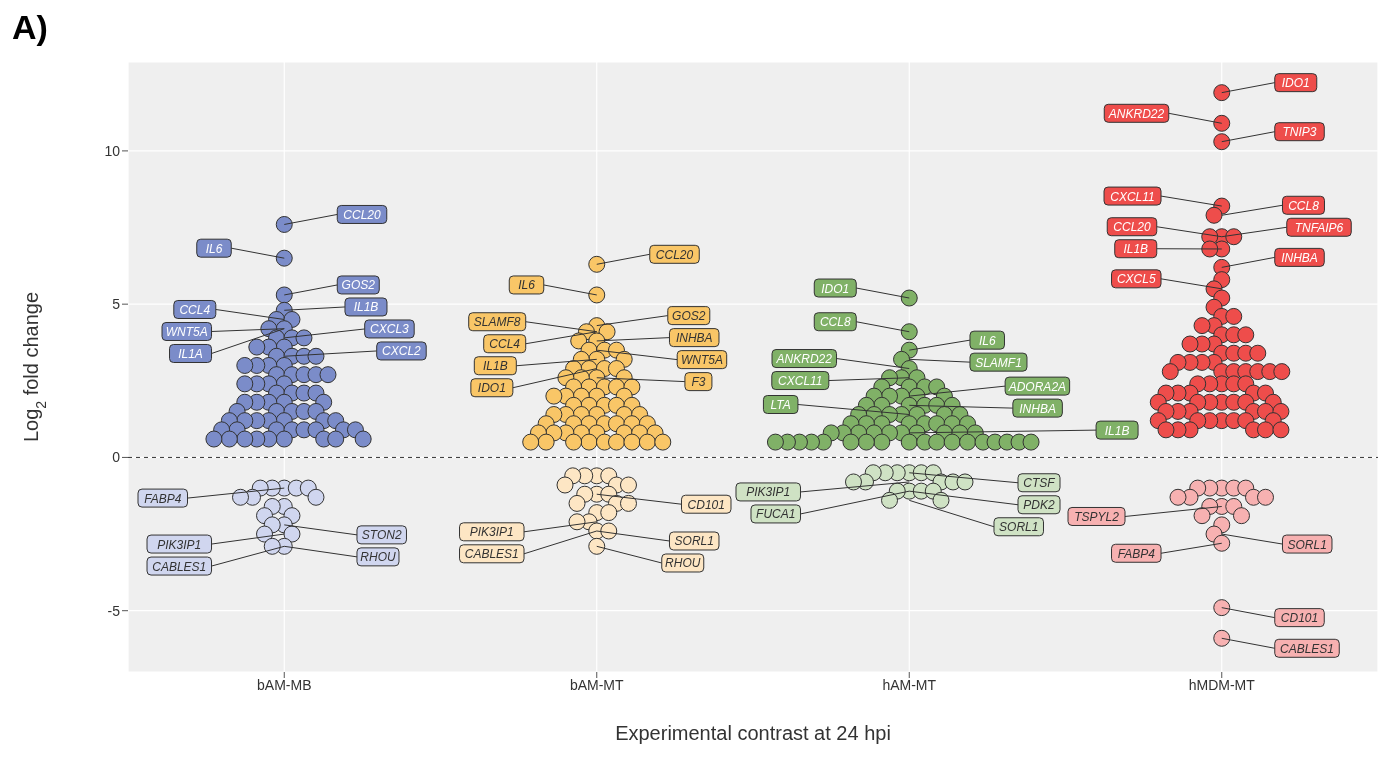 This screenshot has height=776, width=1397. I want to click on y-tick-label: 10, so click(112, 150).